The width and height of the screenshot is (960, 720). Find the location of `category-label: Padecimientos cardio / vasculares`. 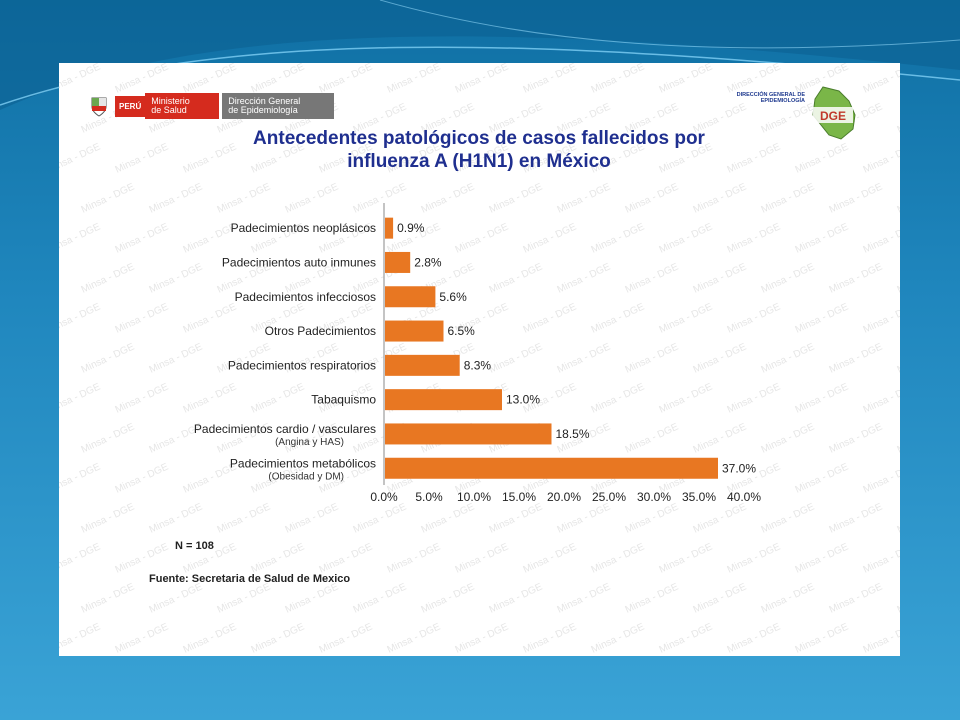

category-label: Padecimientos cardio / vasculares is located at coordinates (285, 429).